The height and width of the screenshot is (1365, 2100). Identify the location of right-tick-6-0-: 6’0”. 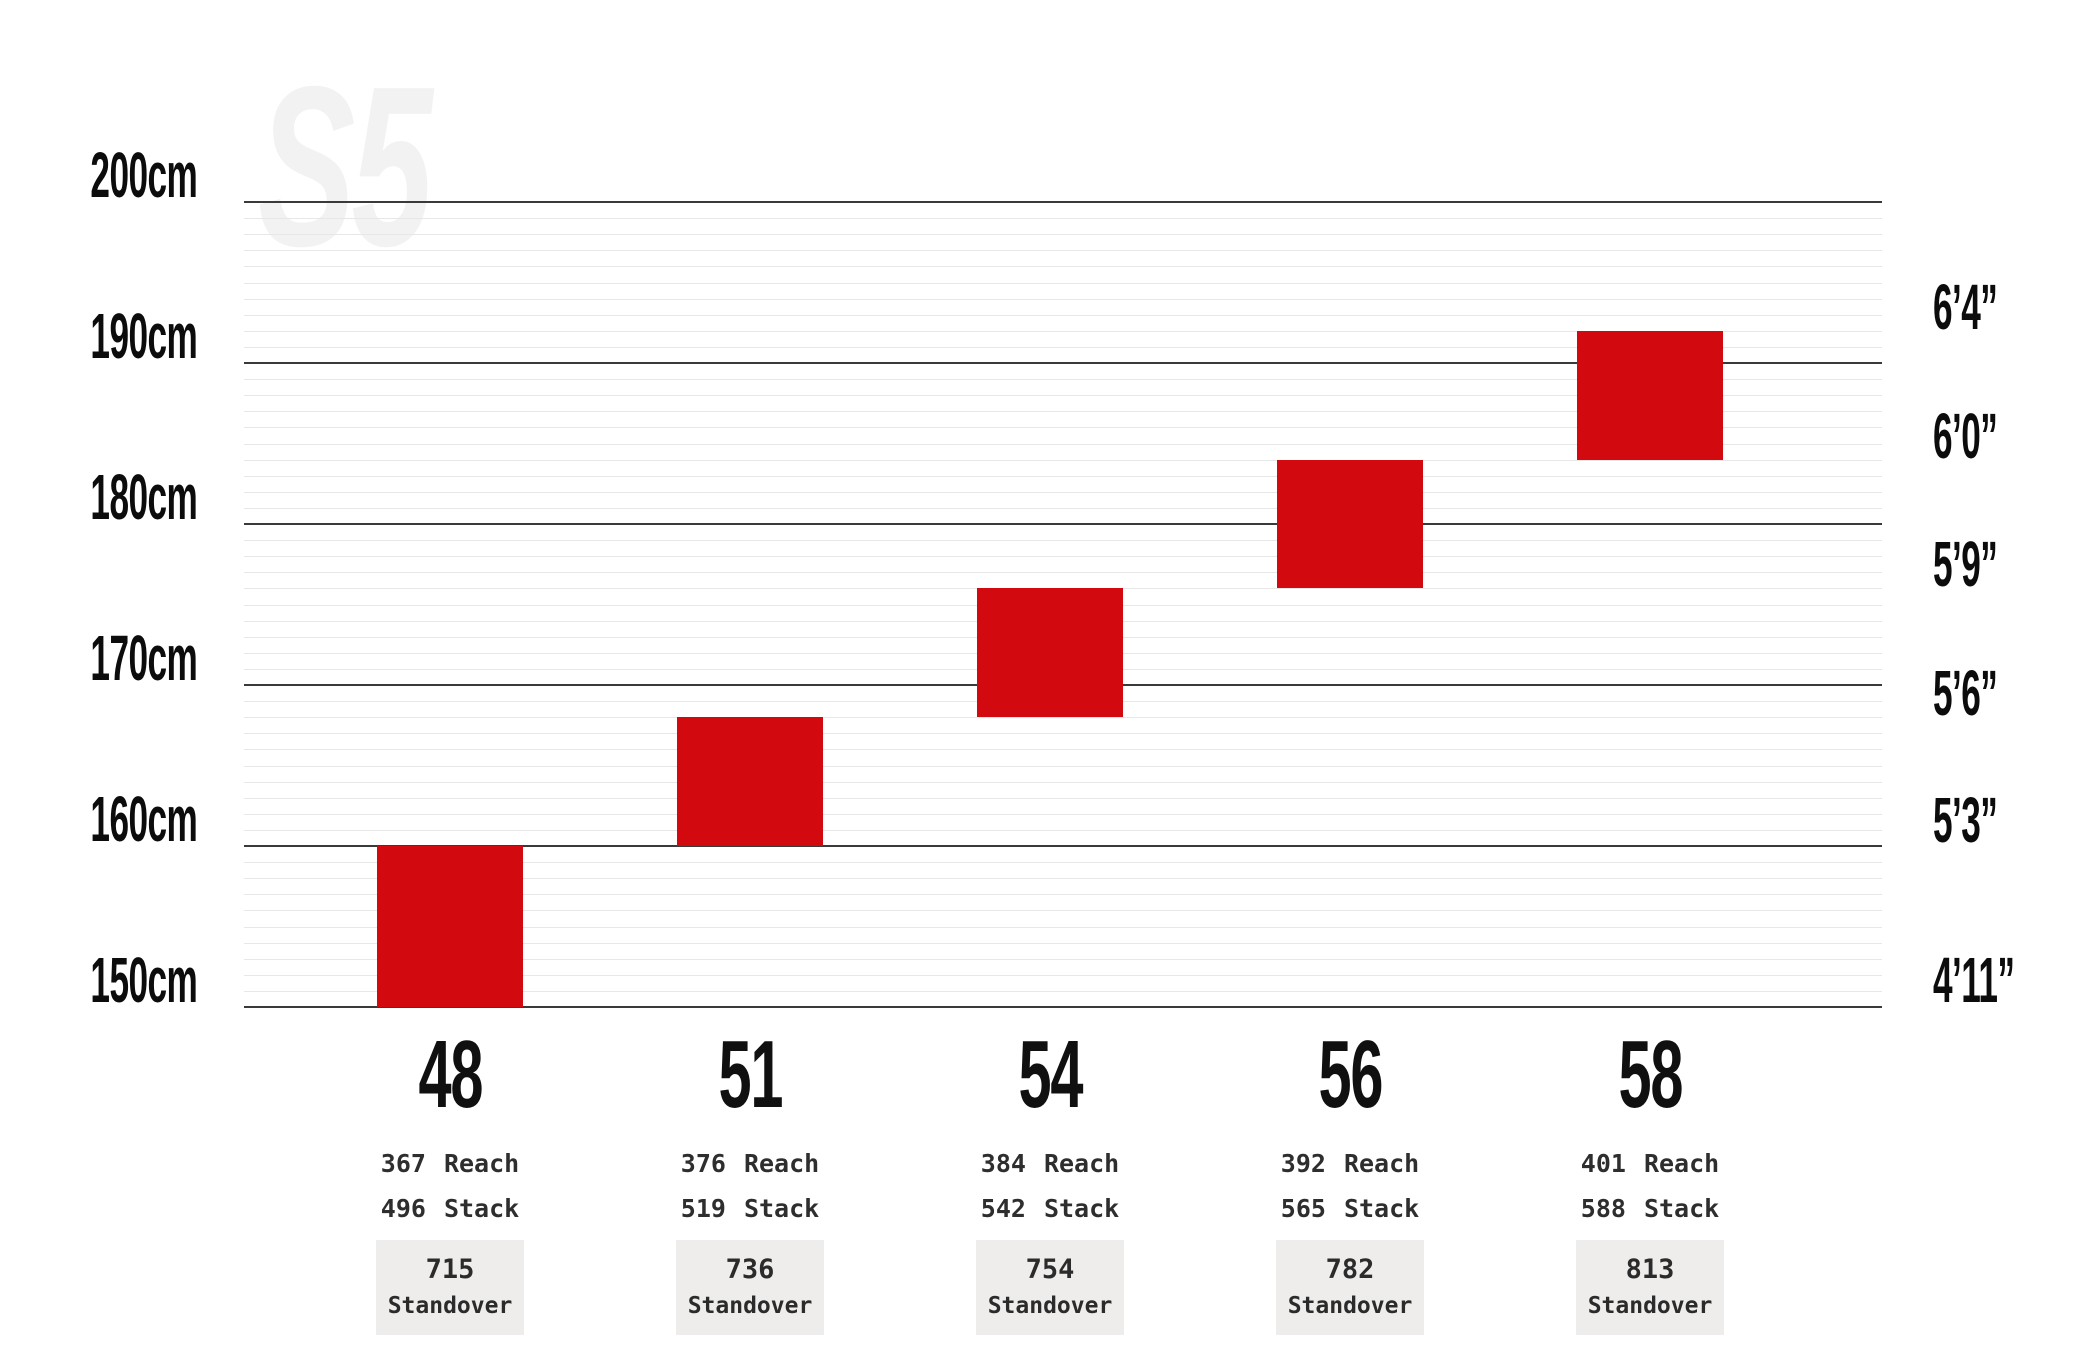
(1991, 436).